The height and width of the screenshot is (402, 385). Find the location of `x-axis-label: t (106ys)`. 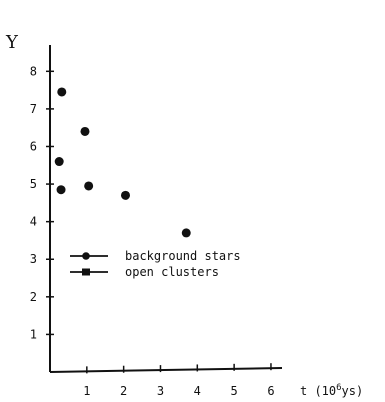

x-axis-label: t (106ys) is located at coordinates (331, 390).